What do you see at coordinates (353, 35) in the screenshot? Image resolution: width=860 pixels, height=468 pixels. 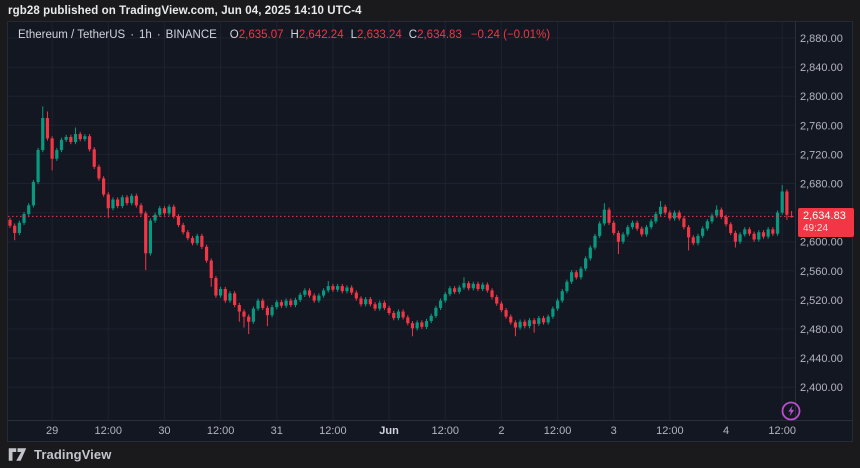 I see `low-label: L` at bounding box center [353, 35].